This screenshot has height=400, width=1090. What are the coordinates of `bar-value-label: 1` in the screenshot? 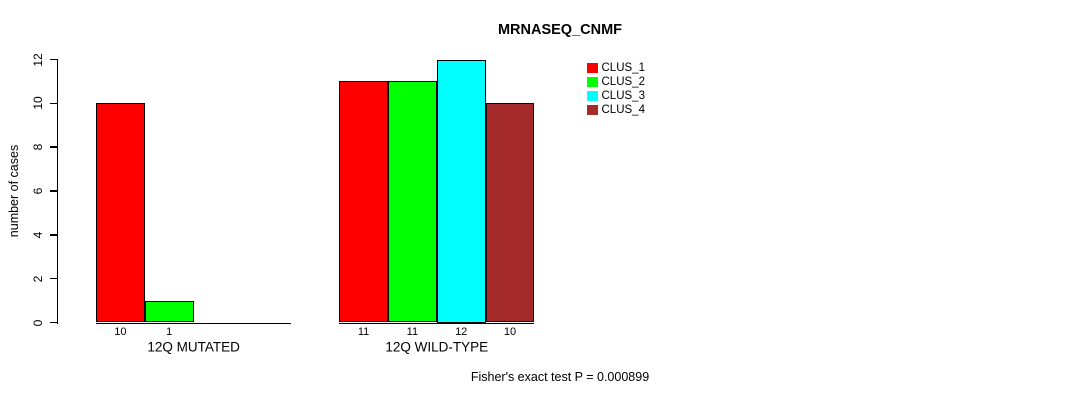 It's located at (169, 331).